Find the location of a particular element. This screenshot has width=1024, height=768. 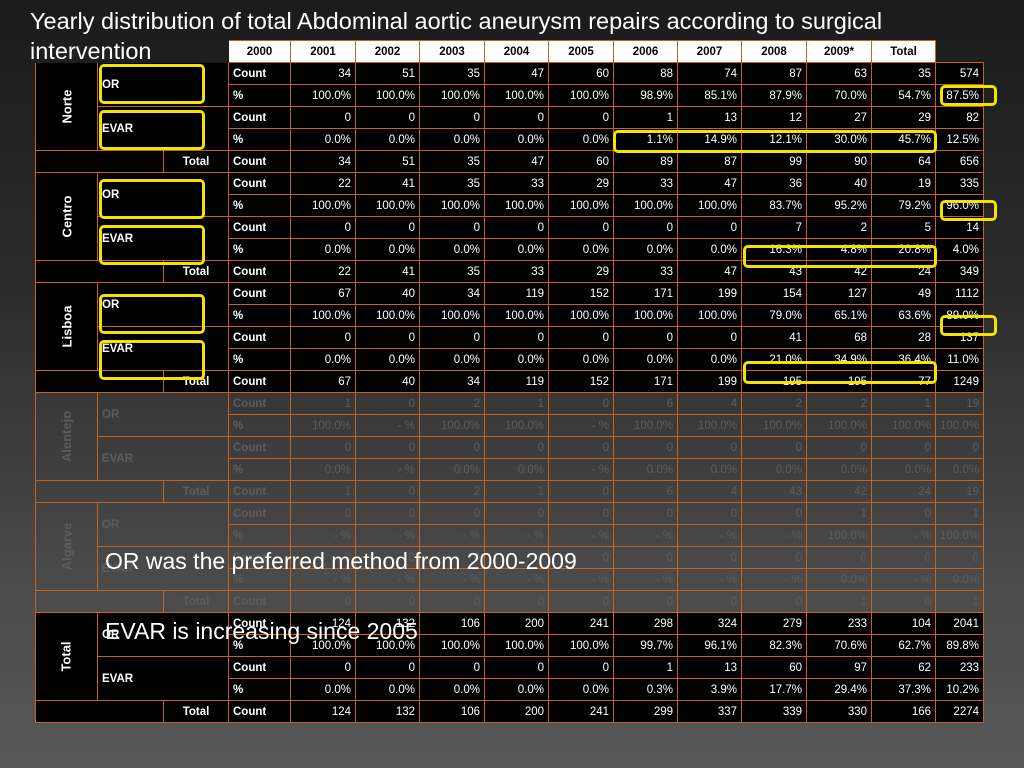

value-cell: 7 is located at coordinates (774, 227).